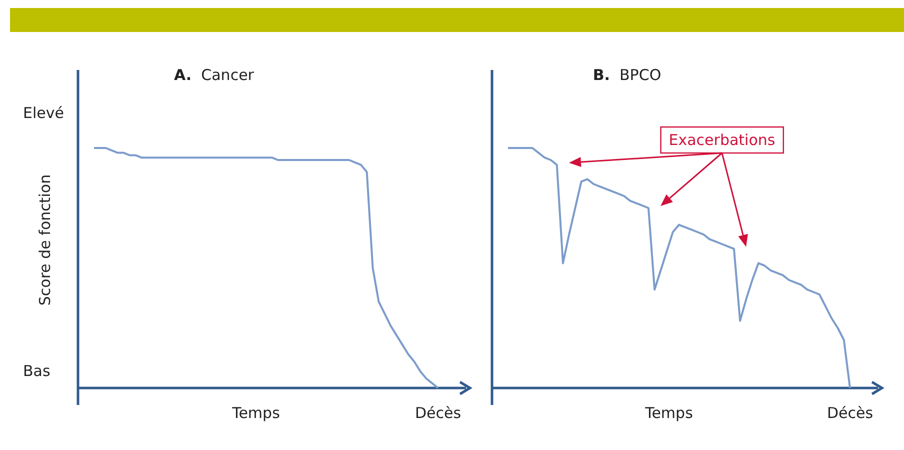 This screenshot has height=450, width=904. Describe the element at coordinates (36, 371) in the screenshot. I see `text: Bas` at that location.